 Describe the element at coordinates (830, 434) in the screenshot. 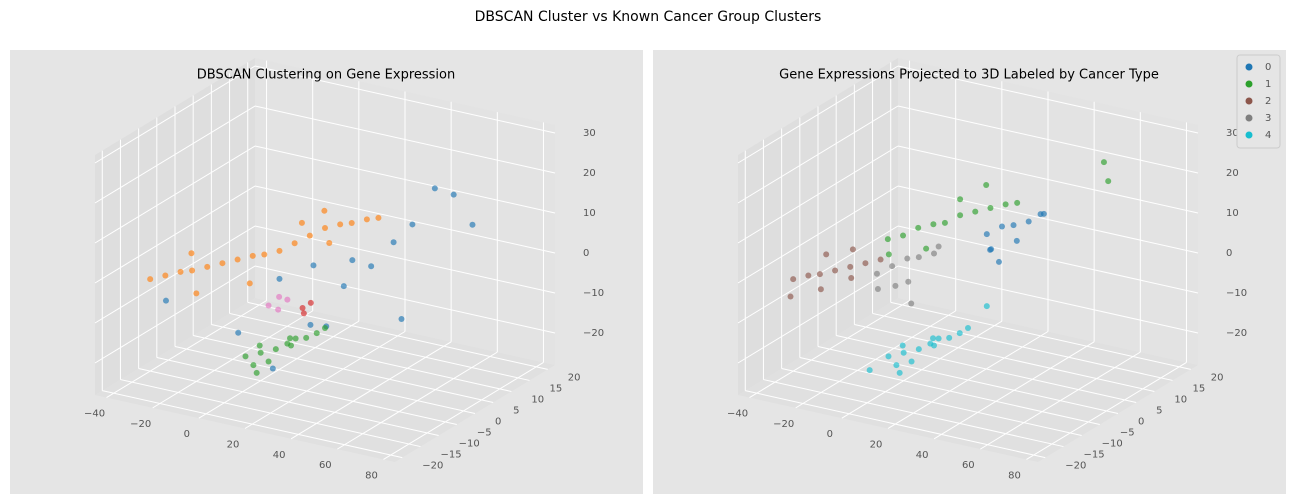

I see `x-tick-label: 0` at that location.